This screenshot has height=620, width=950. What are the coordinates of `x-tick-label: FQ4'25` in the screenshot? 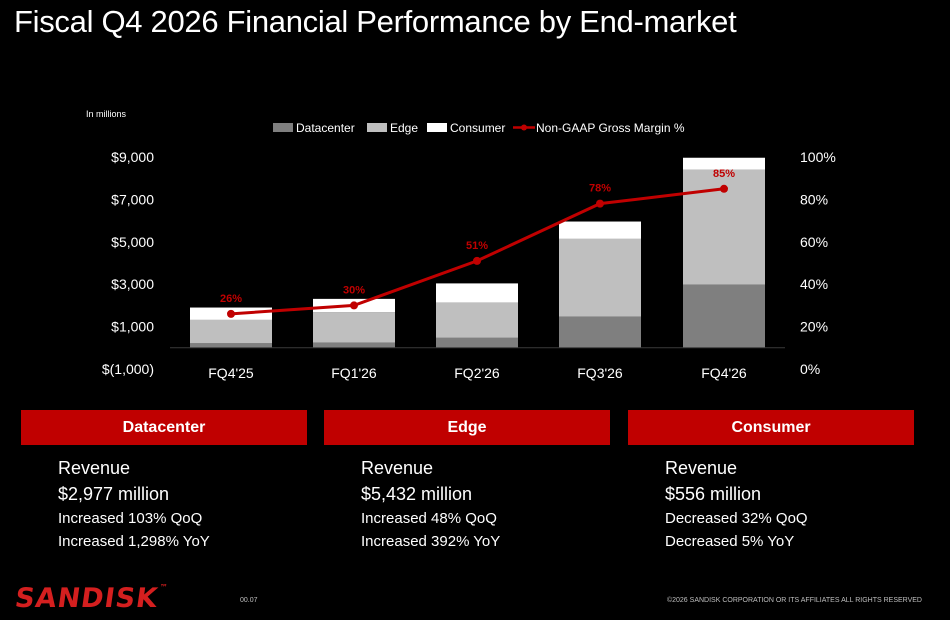 It's located at (231, 373).